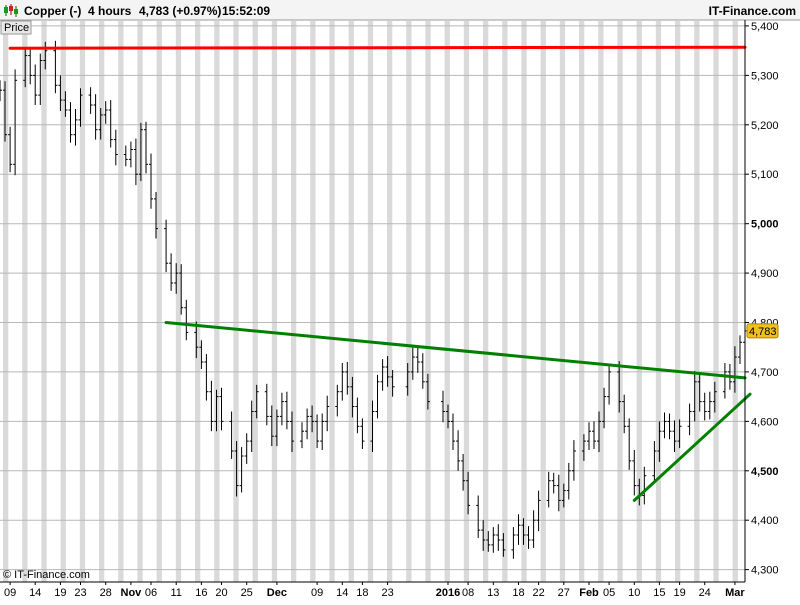  What do you see at coordinates (400, 10) in the screenshot?
I see `header-bar` at bounding box center [400, 10].